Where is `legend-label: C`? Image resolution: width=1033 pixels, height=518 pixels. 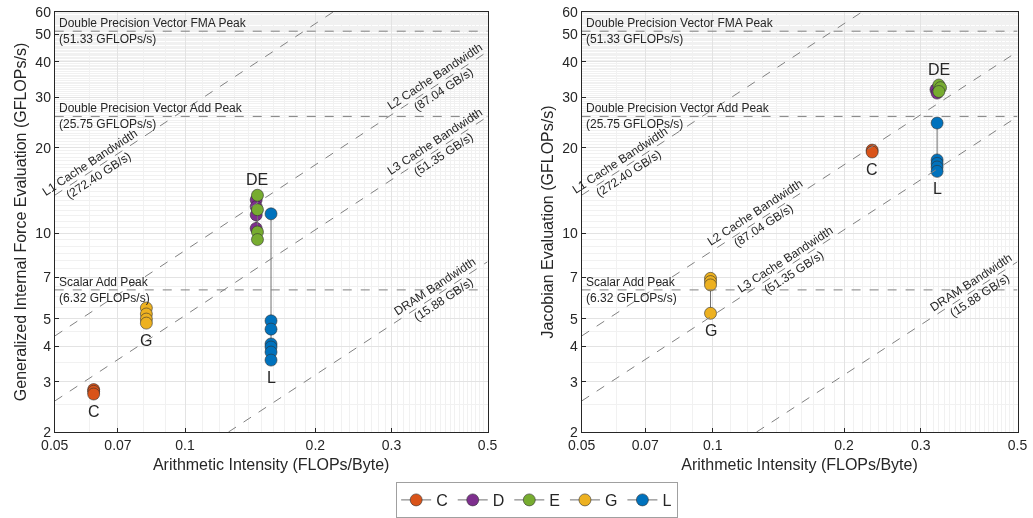
legend-label: C is located at coordinates (442, 501).